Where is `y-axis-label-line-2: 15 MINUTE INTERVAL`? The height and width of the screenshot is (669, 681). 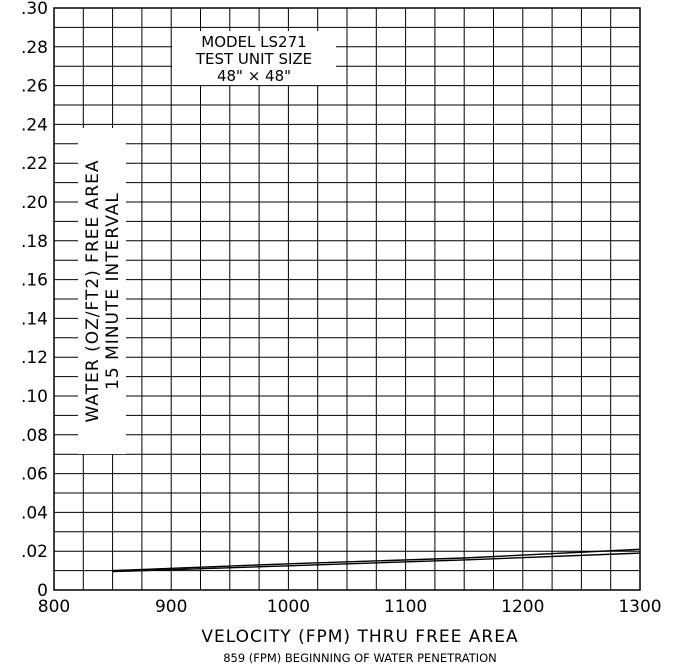
y-axis-label-line-2: 15 MINUTE INTERVAL is located at coordinates (113, 291).